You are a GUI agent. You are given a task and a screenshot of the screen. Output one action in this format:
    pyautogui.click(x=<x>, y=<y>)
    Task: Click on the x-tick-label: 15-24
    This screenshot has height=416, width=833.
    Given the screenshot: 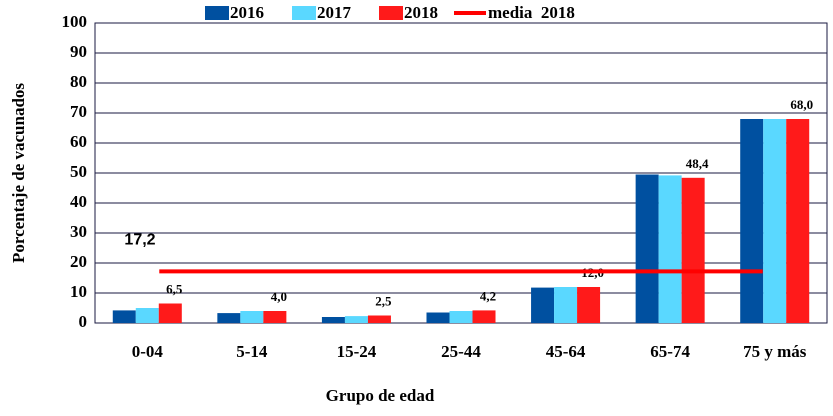 What is the action you would take?
    pyautogui.click(x=357, y=351)
    